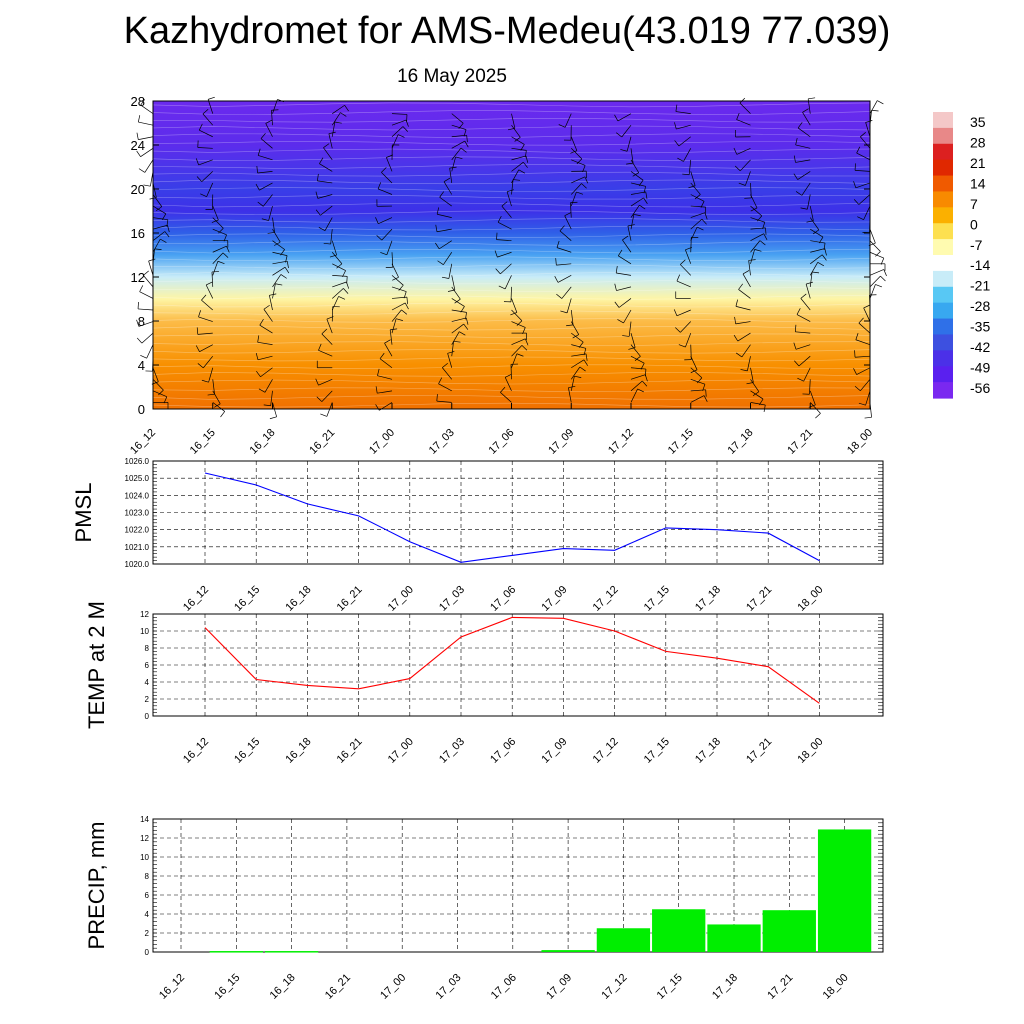  Describe the element at coordinates (137, 513) in the screenshot. I see `ytick-label: 1023.0` at that location.